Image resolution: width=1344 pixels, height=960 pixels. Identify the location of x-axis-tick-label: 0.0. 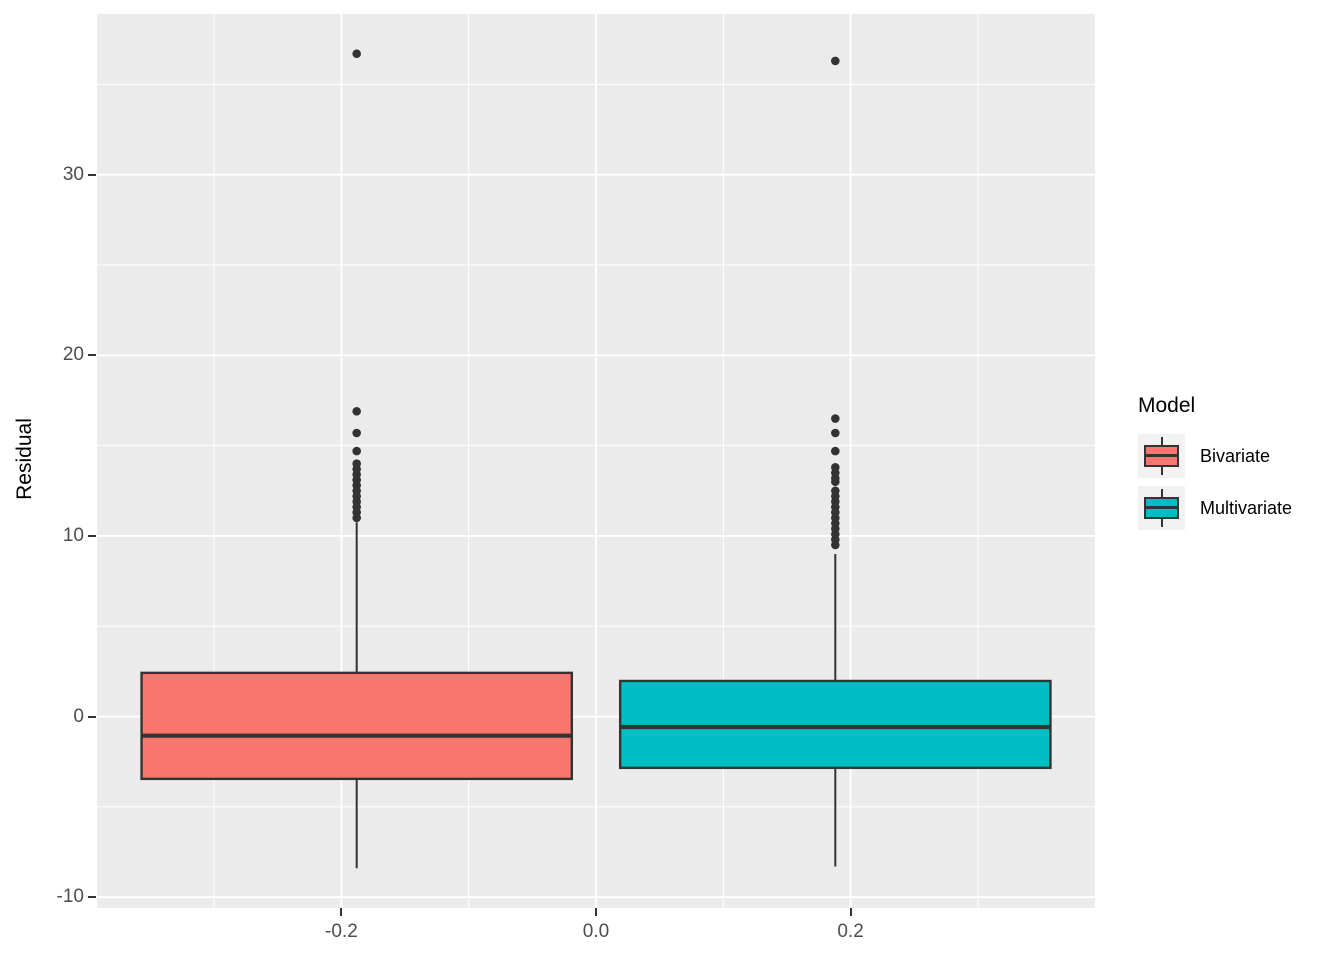
(596, 931).